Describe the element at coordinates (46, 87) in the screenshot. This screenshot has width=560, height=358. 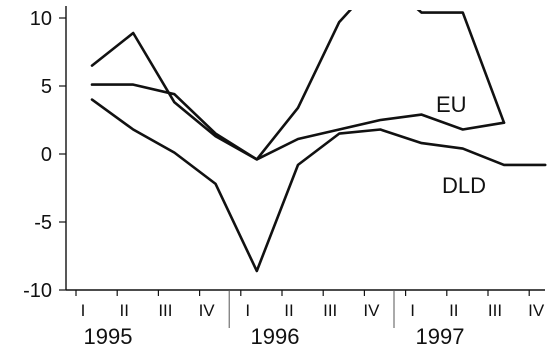
I see `y-tick-label: 5` at that location.